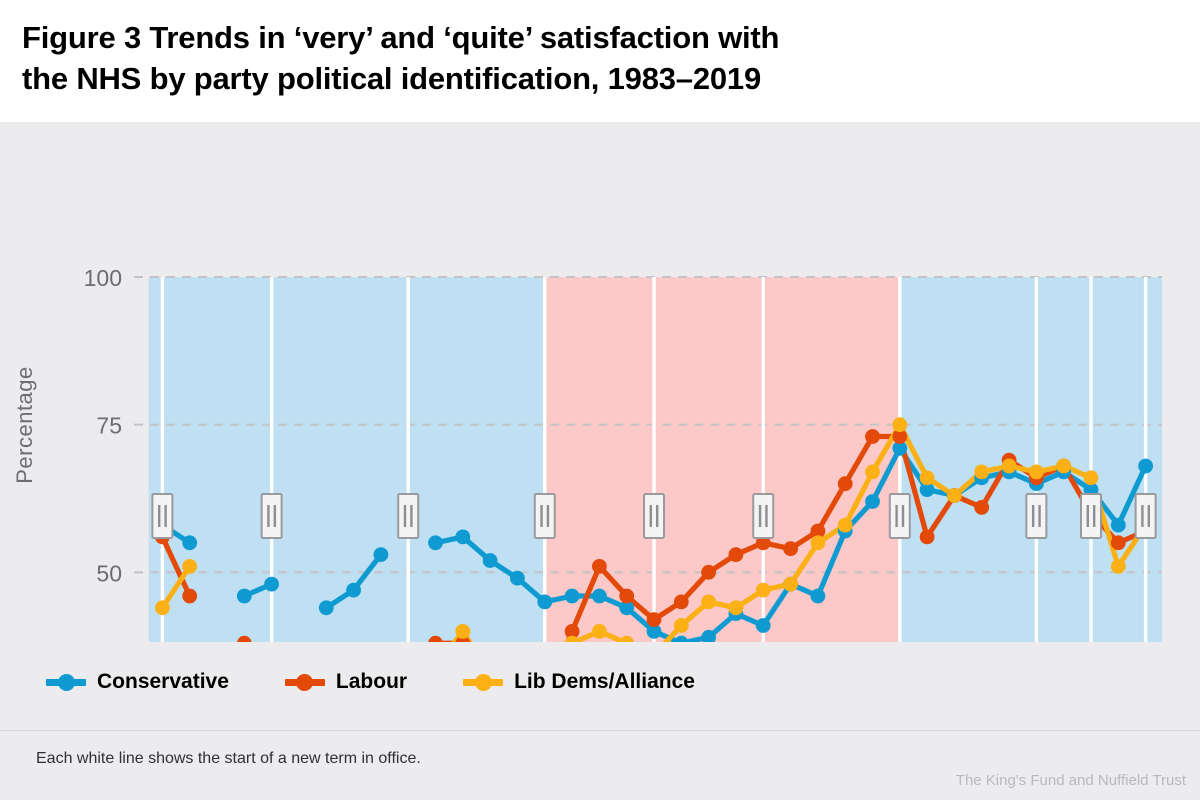  I want to click on y-tick-label: 50, so click(109, 573).